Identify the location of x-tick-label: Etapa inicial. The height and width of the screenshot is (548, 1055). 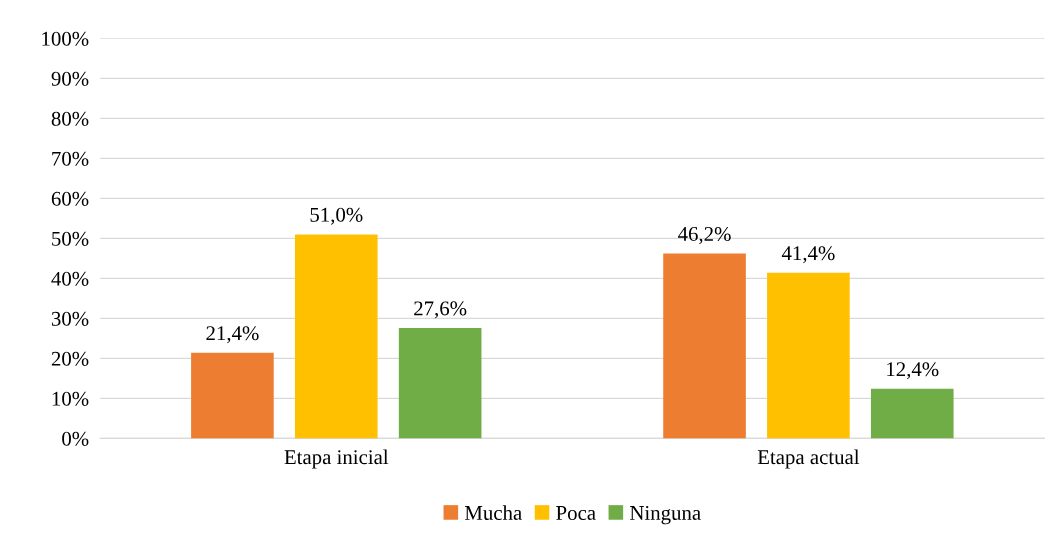
(336, 459).